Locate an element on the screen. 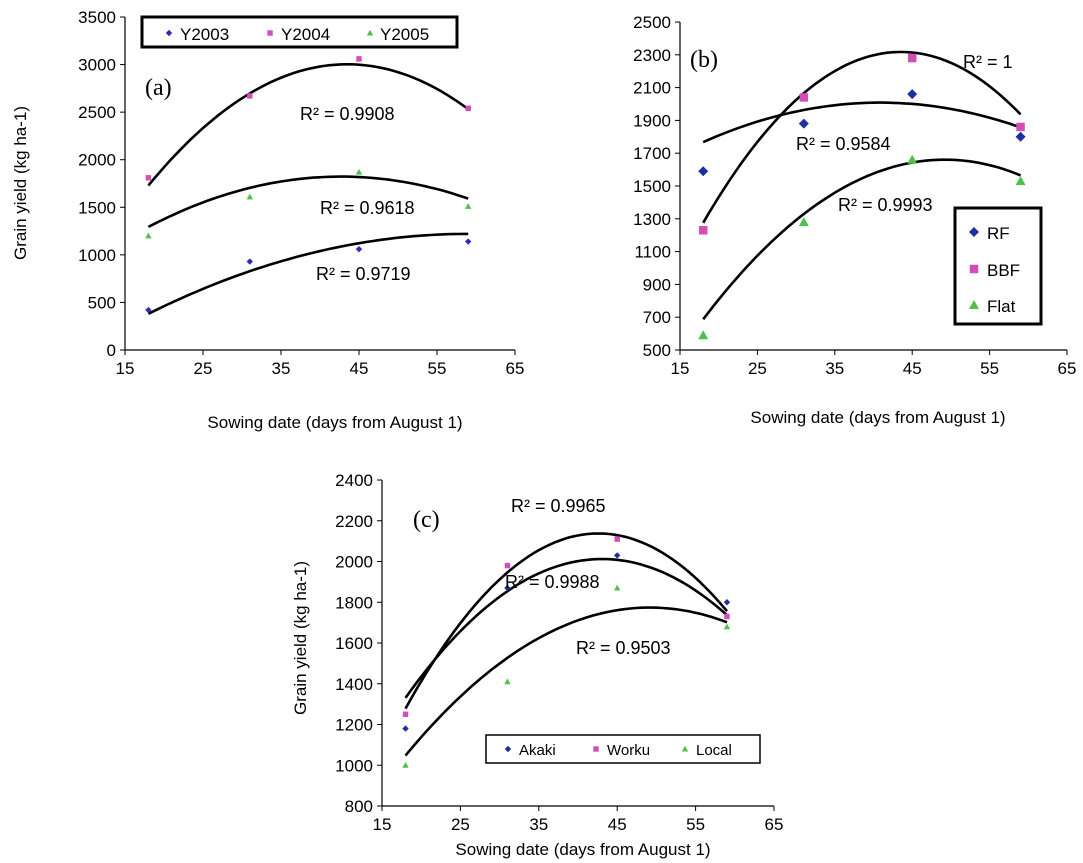  panel-a-legend-marker-y2005 is located at coordinates (370, 32).